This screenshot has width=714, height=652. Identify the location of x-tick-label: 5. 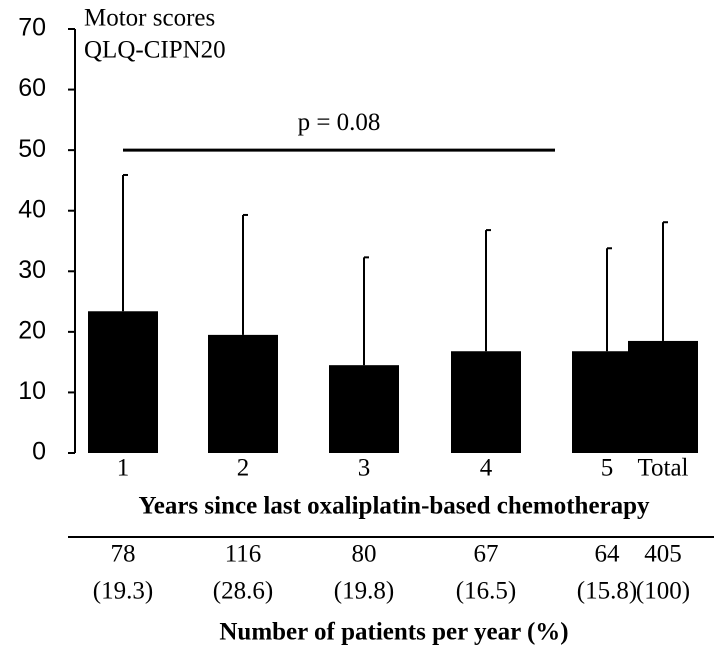
(607, 468).